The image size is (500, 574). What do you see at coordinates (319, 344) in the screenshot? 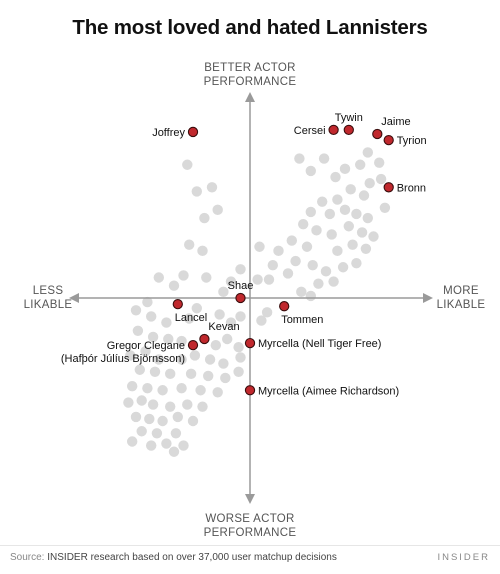
I see `point-label: Myrcella (Nell Tiger Free)` at bounding box center [319, 344].